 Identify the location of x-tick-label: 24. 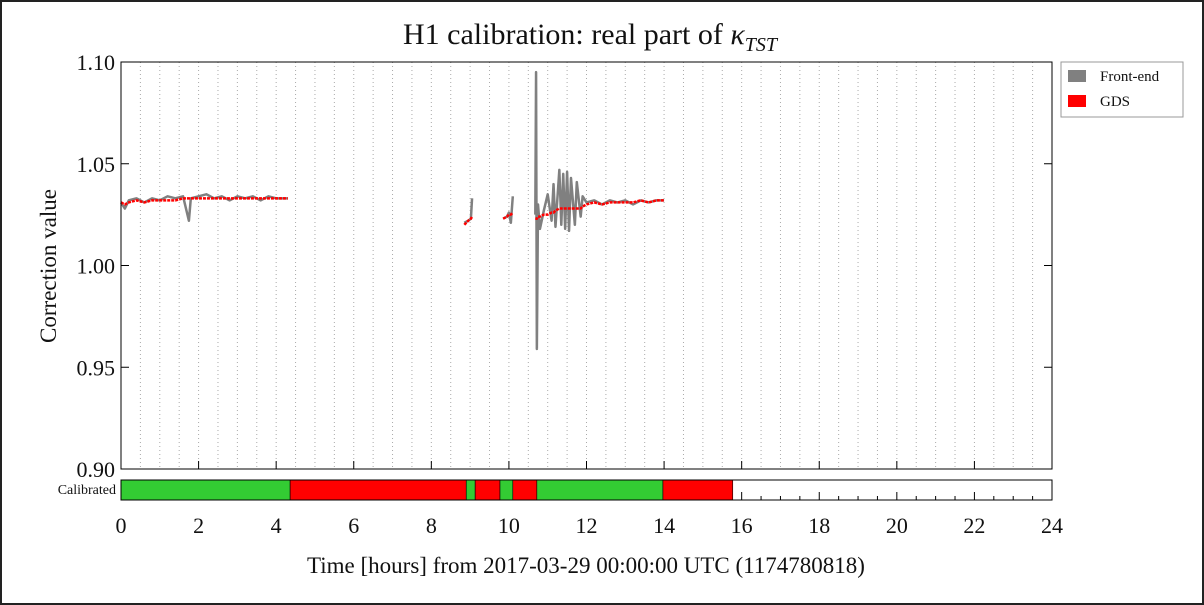
(1052, 525).